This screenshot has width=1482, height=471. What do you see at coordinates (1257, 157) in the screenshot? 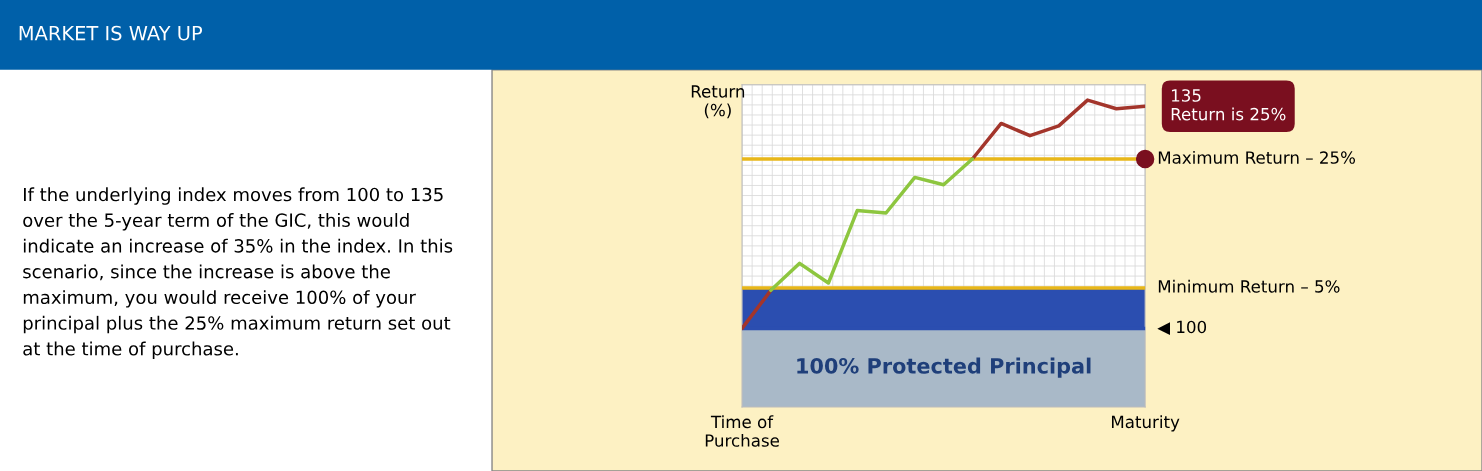
I see `ref-line-label: Maximum Return – 25%` at bounding box center [1257, 157].